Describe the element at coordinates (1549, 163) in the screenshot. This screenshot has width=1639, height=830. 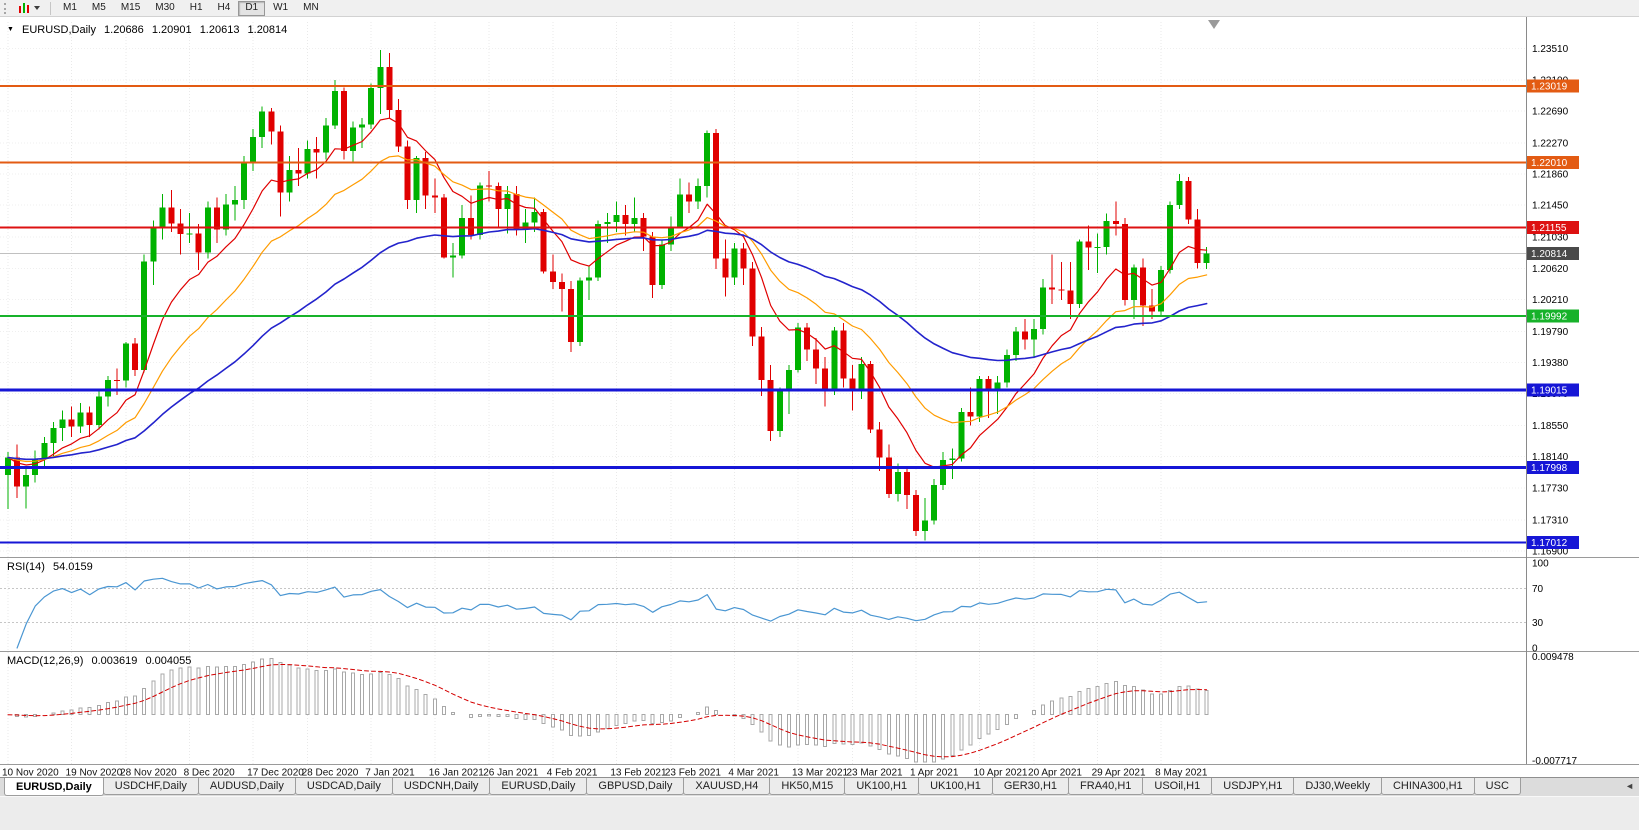
I see `price-level-tag-text: 1.22010` at that location.